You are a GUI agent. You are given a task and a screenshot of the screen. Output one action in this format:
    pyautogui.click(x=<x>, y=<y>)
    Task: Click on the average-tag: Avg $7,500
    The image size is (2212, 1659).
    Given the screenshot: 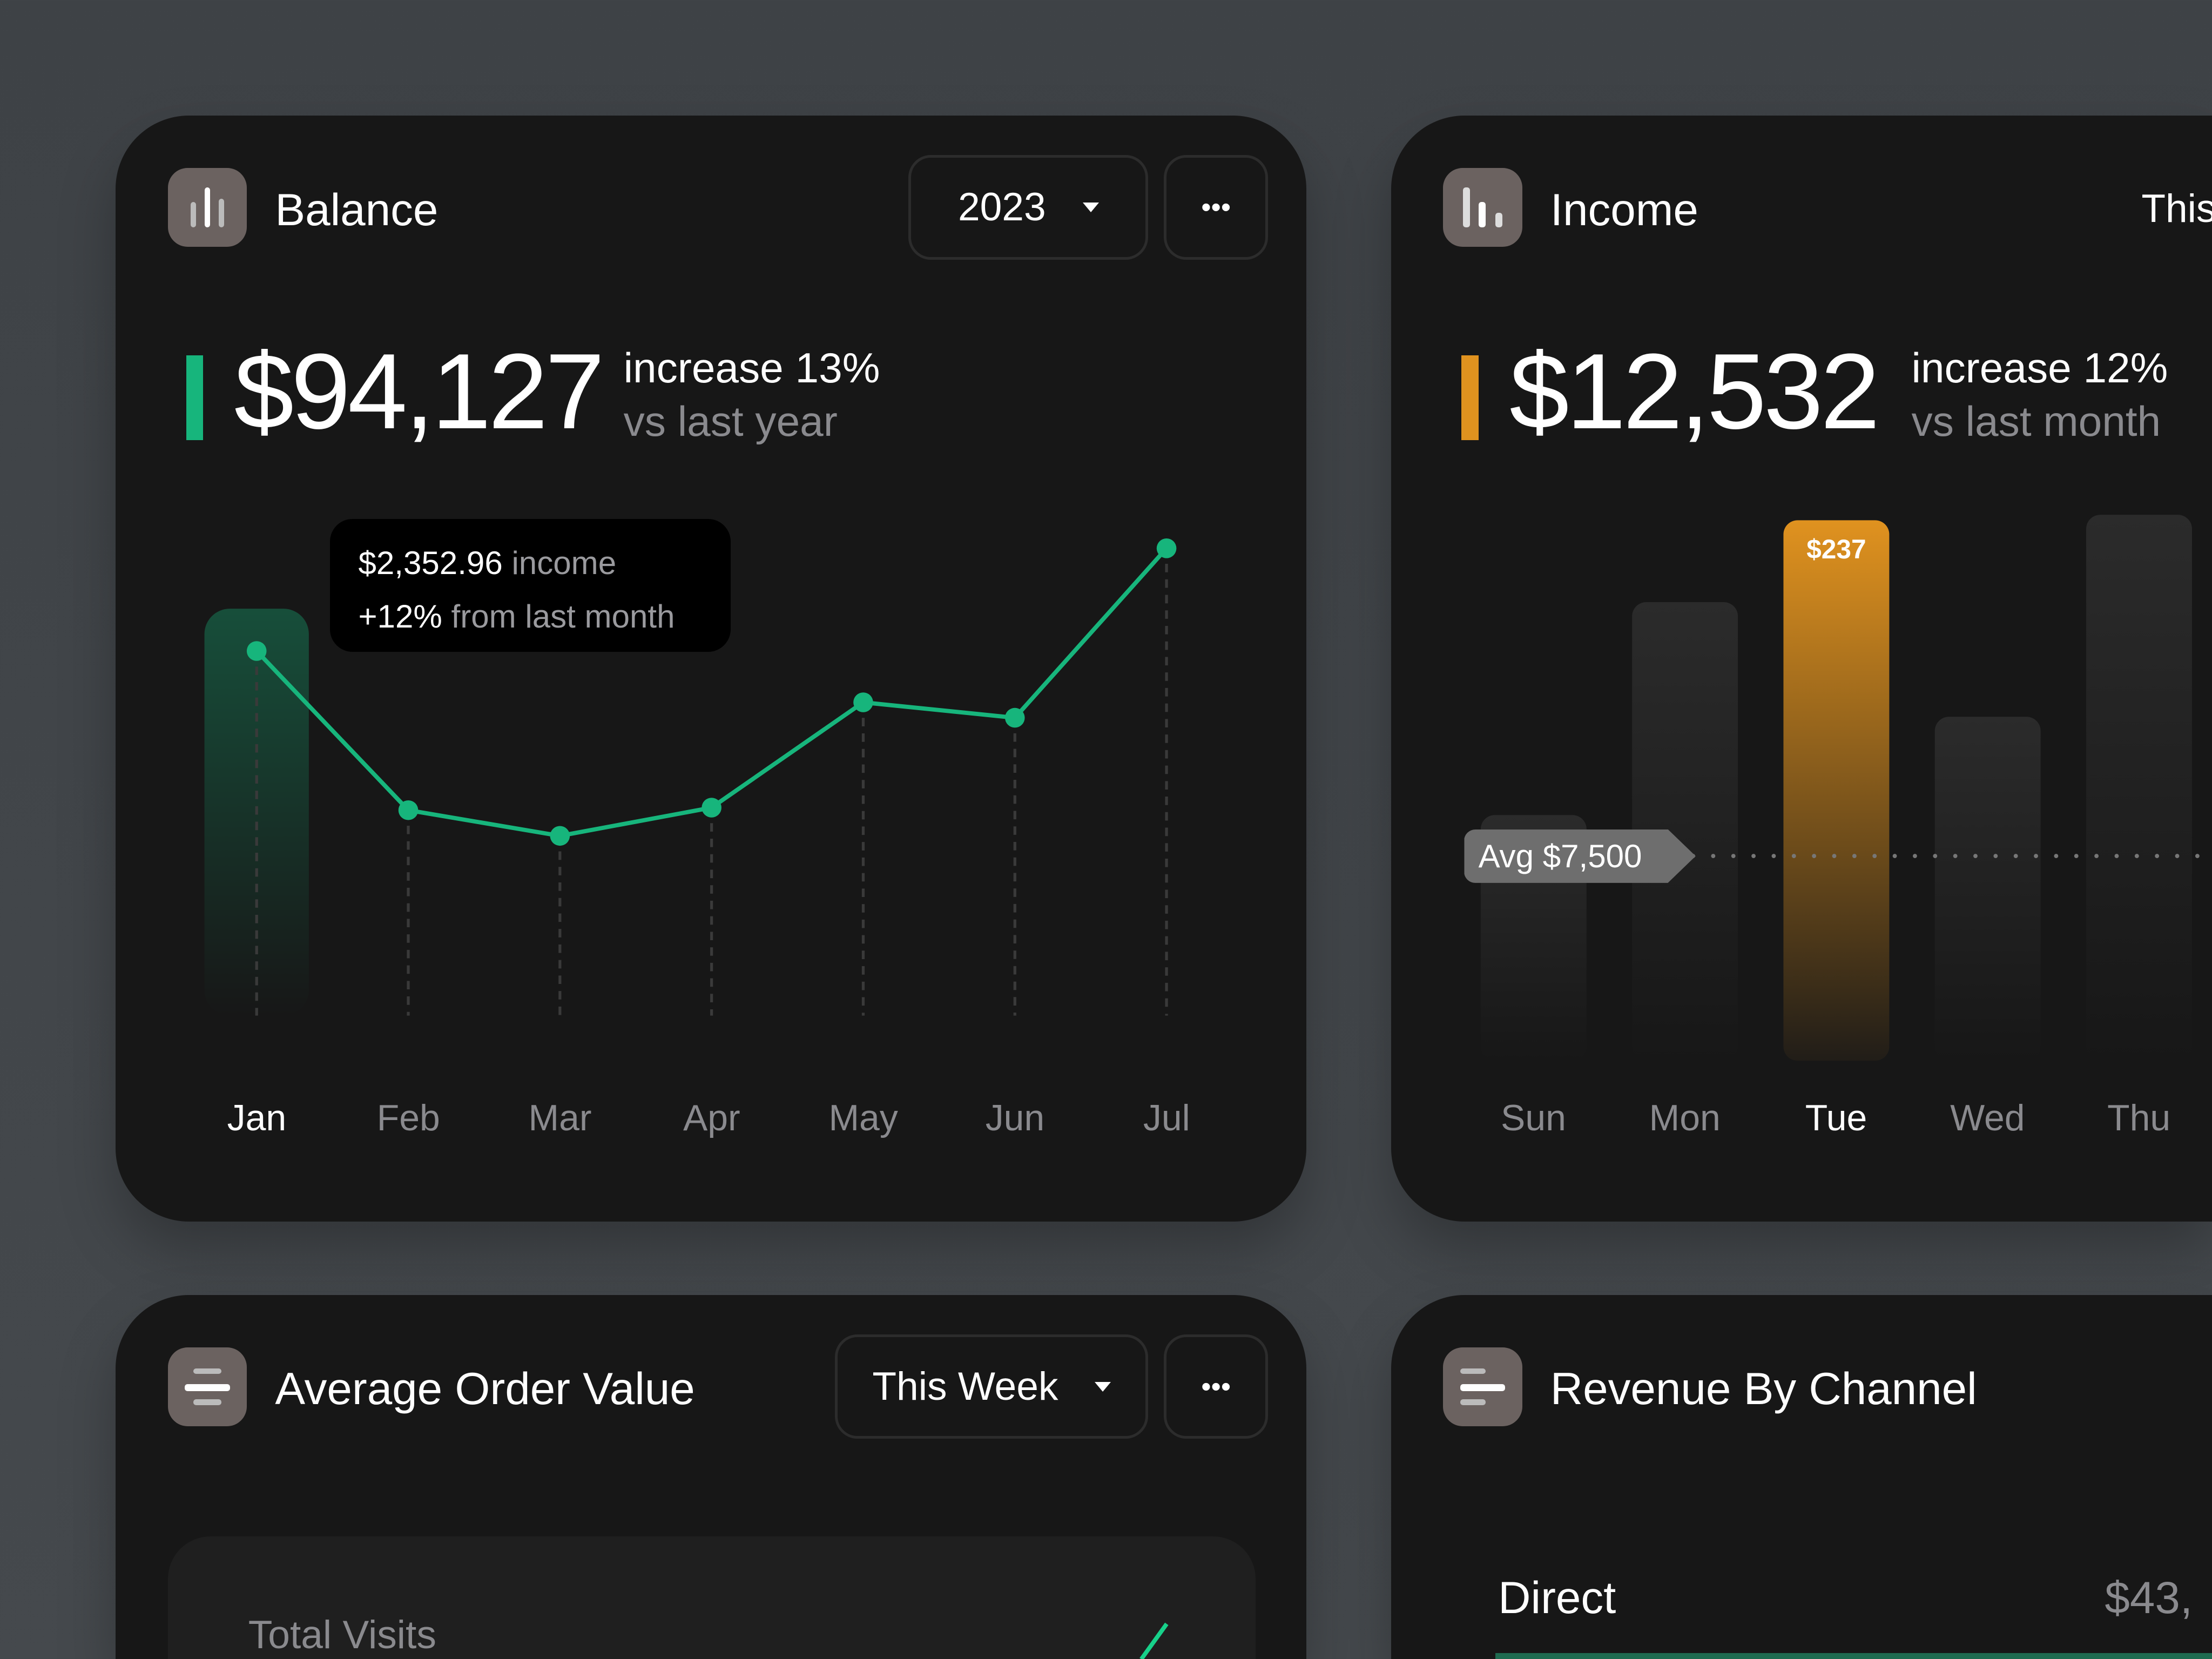 What is the action you would take?
    pyautogui.click(x=1580, y=856)
    